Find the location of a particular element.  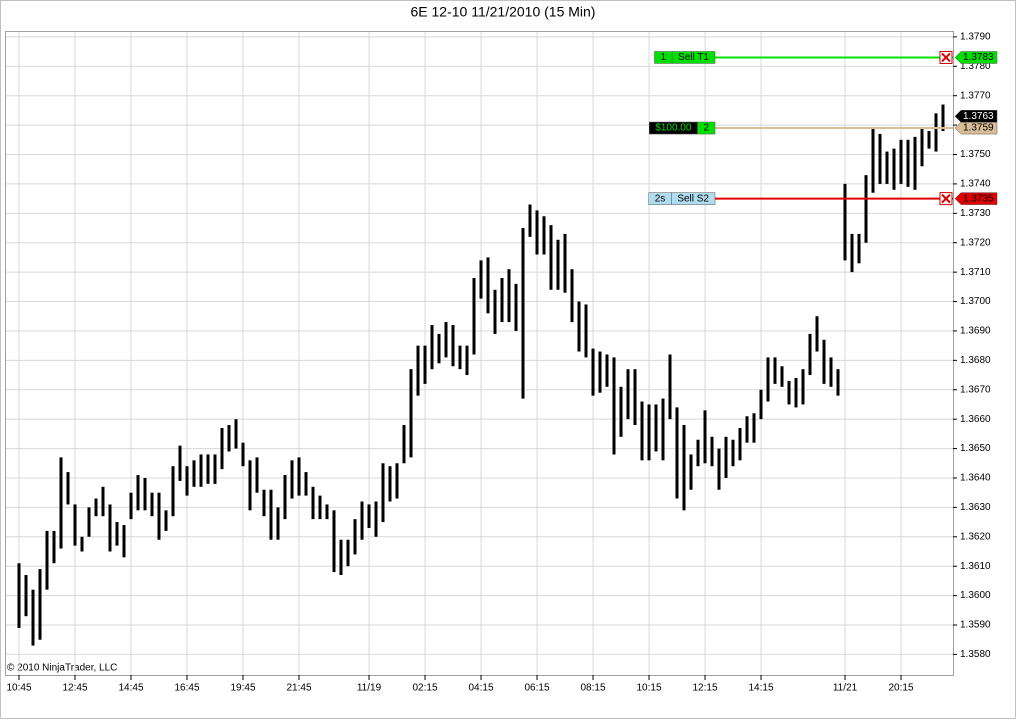

y-tick-label: 1.3780 is located at coordinates (975, 66).